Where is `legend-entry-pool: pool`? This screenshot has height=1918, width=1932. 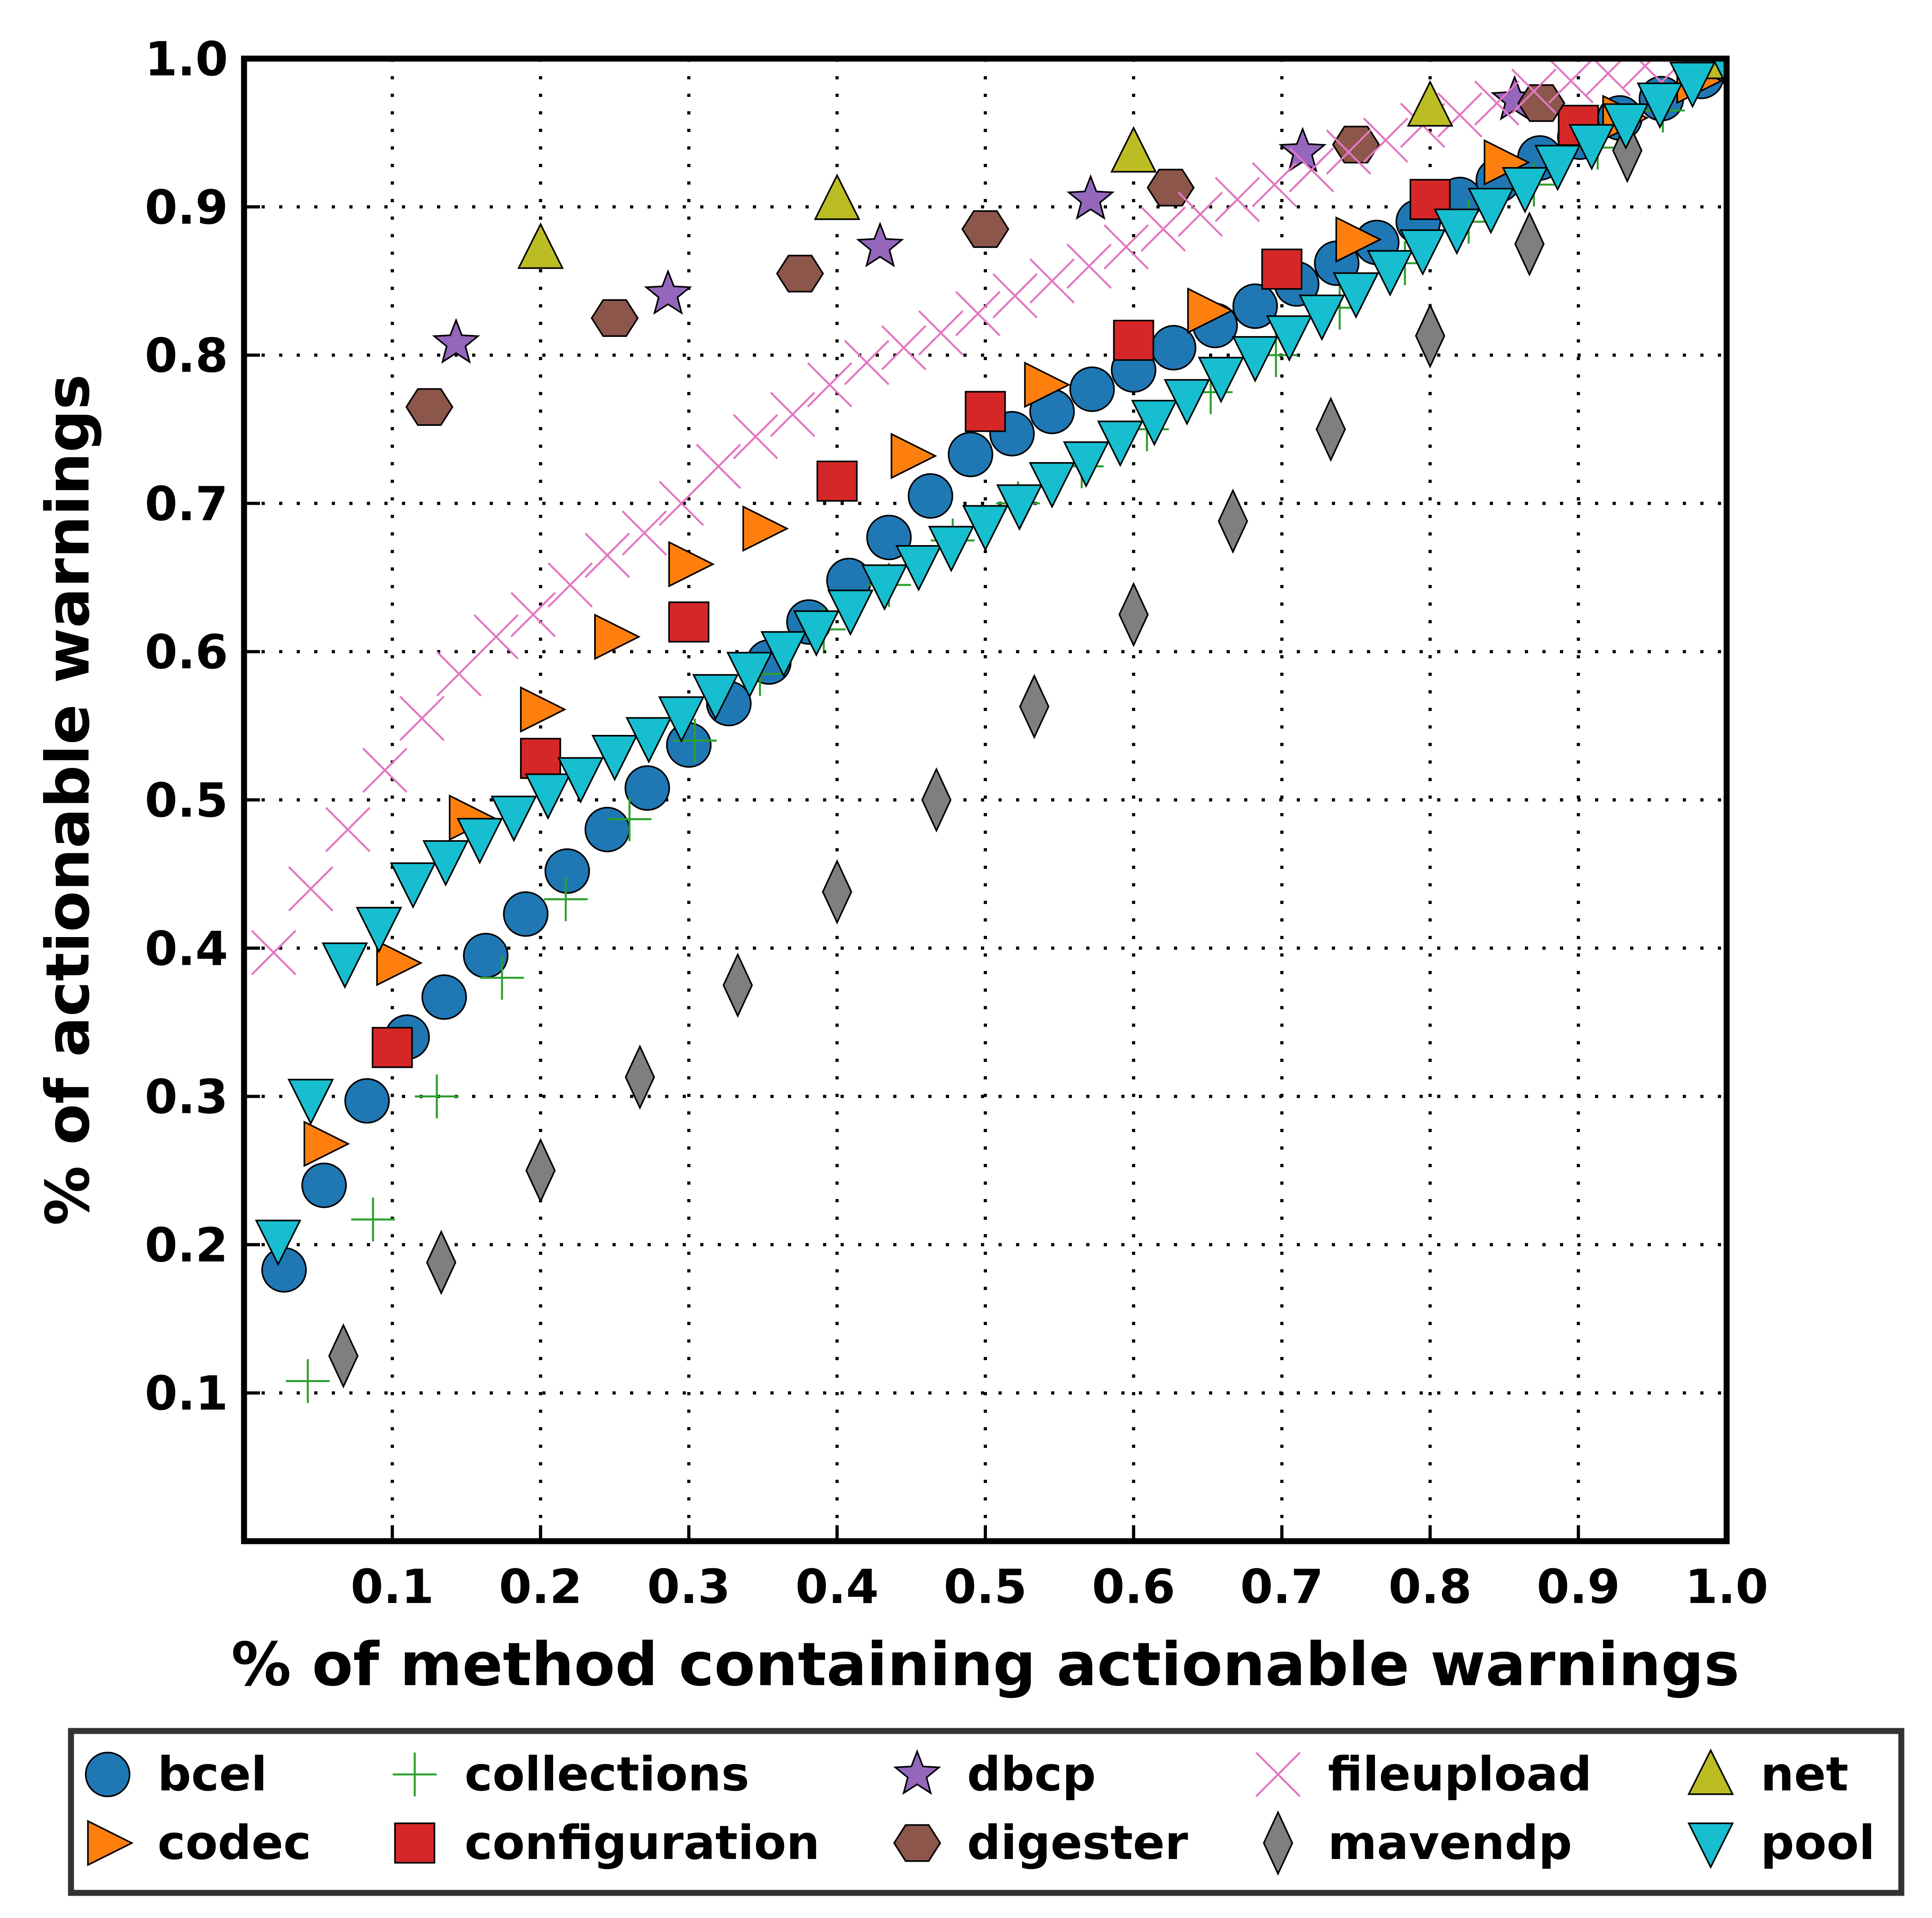
legend-entry-pool: pool is located at coordinates (1781, 1843).